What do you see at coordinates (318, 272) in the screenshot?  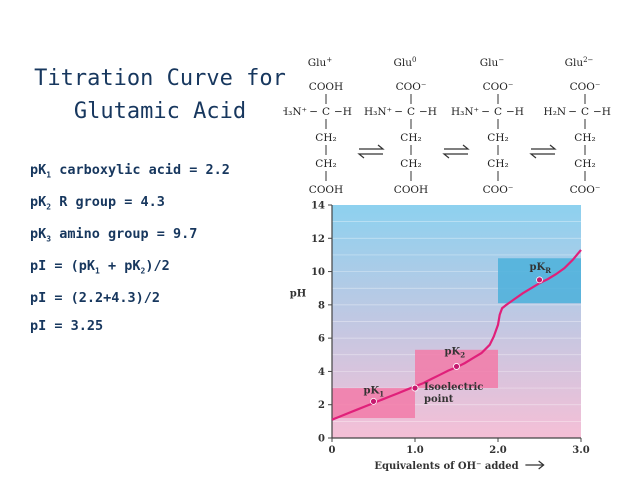 I see `y-tick-label: 10` at bounding box center [318, 272].